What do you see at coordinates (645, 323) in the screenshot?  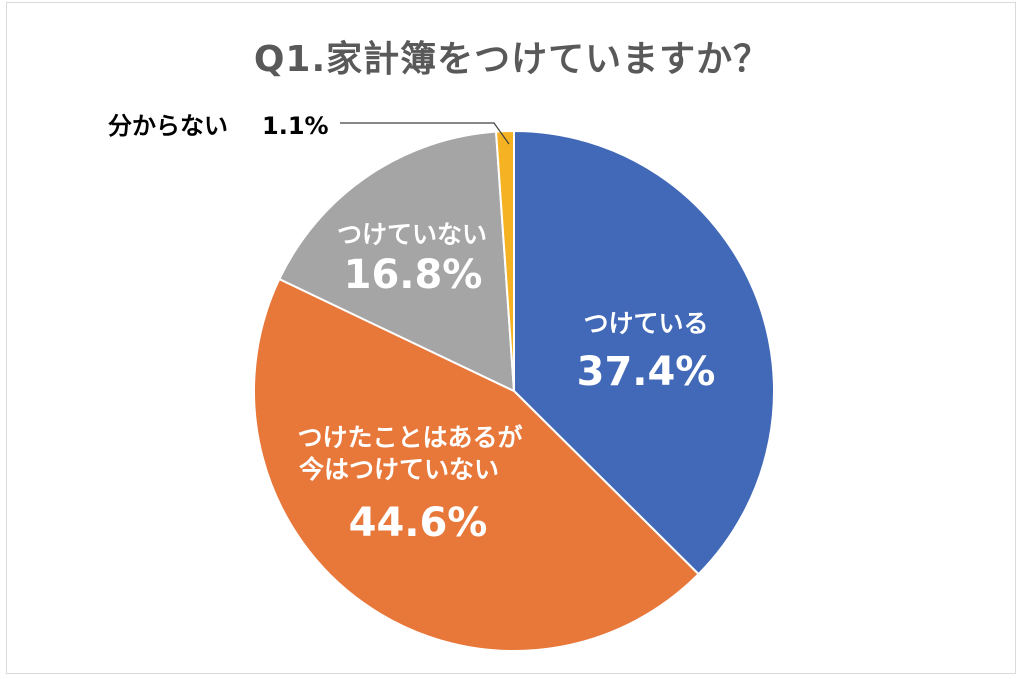 I see `slice-label: つけている` at bounding box center [645, 323].